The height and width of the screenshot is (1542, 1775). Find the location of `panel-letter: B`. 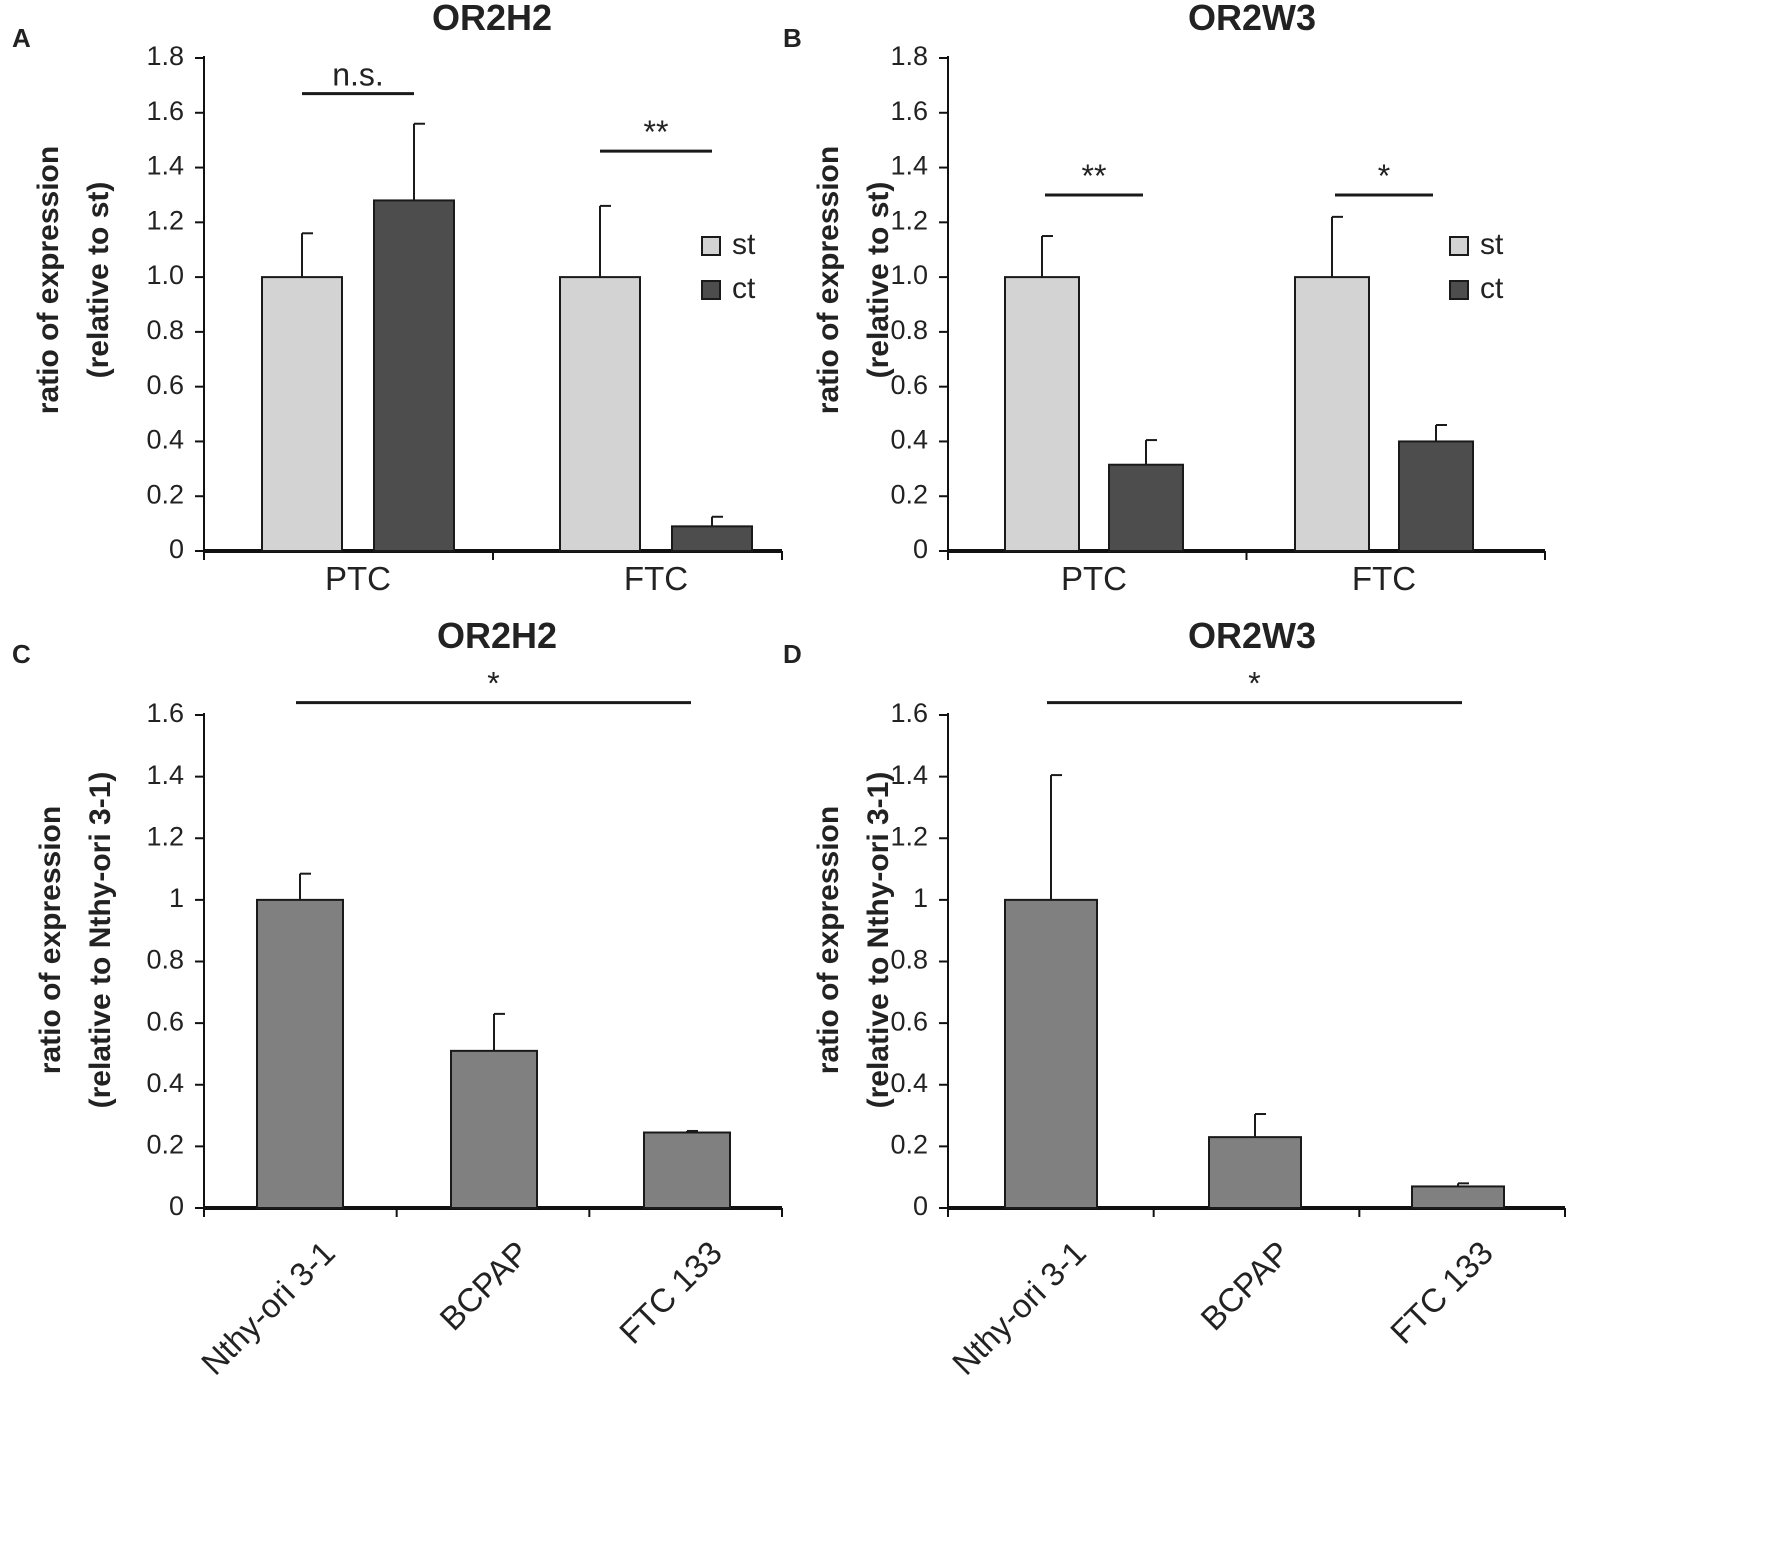

panel-letter: B is located at coordinates (792, 38).